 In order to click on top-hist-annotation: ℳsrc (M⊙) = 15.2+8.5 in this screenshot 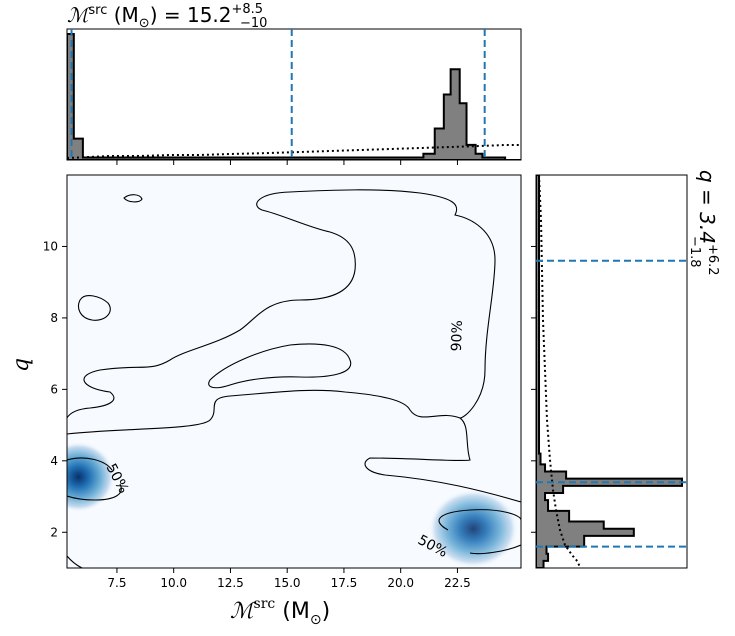, I will do `click(165, 16)`.